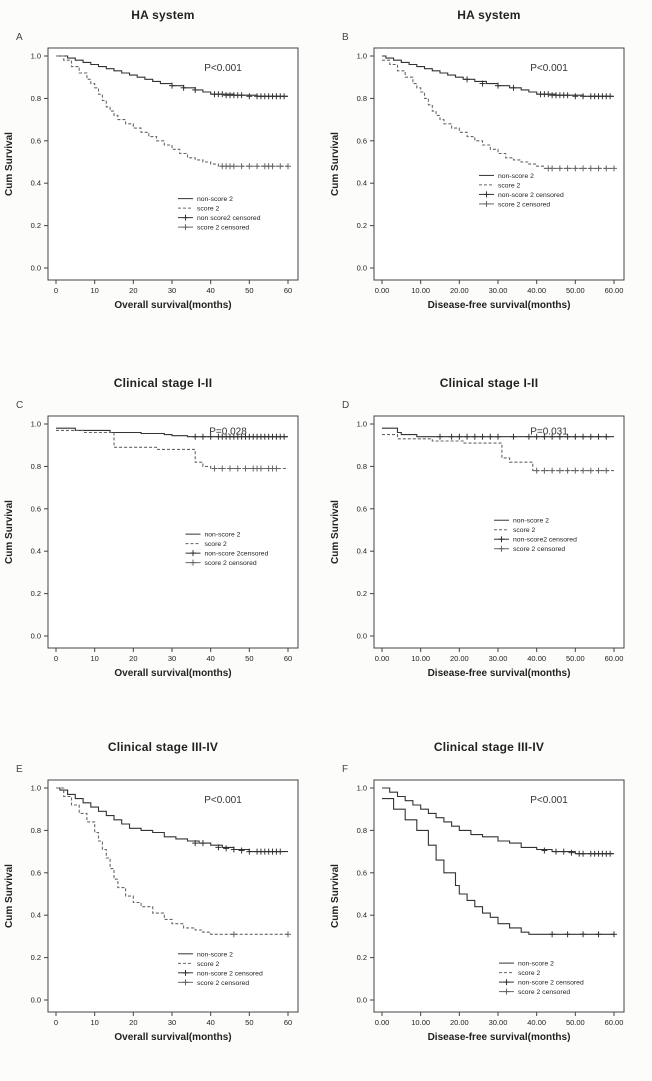 The height and width of the screenshot is (1081, 652). Describe the element at coordinates (19, 405) in the screenshot. I see `svg-text: C` at that location.